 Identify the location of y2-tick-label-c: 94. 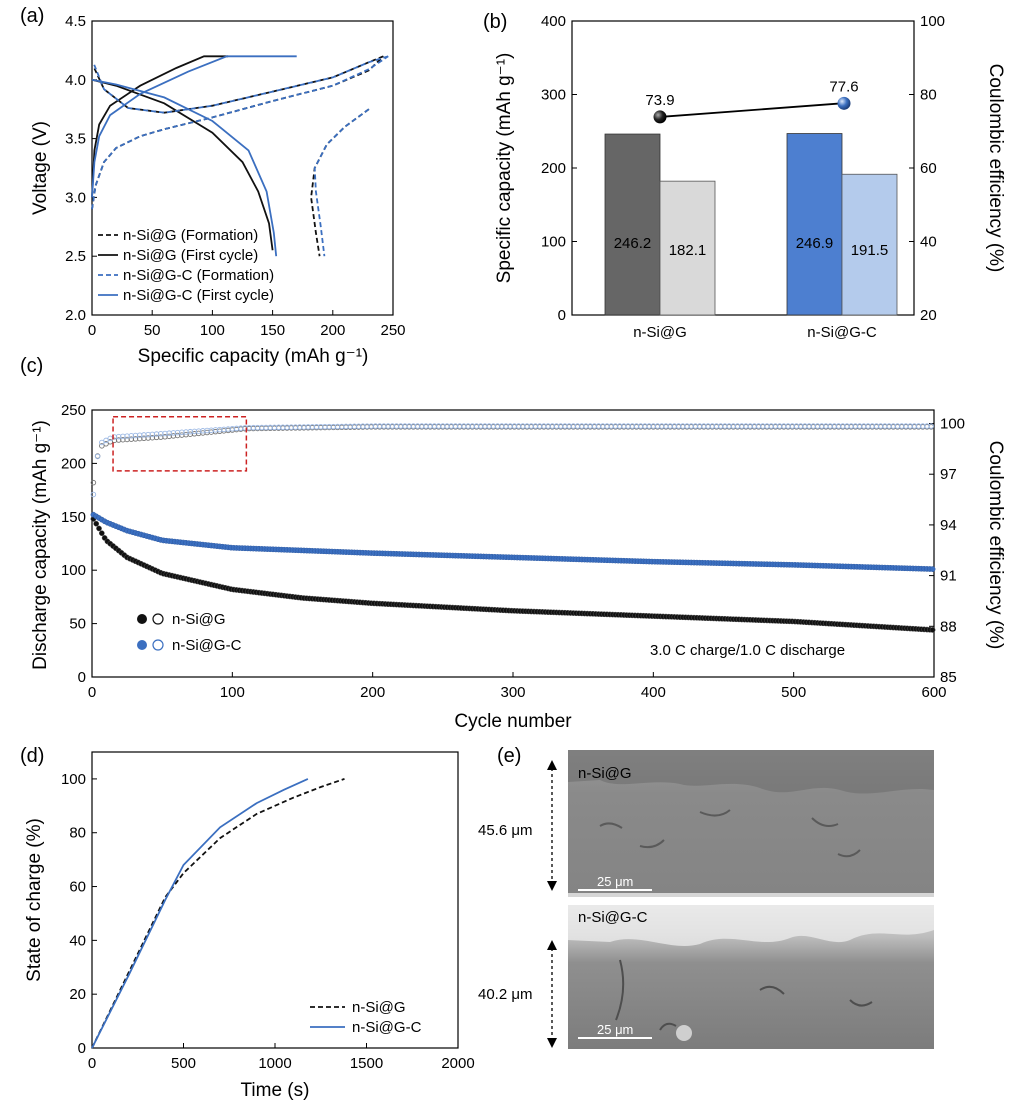
(948, 525).